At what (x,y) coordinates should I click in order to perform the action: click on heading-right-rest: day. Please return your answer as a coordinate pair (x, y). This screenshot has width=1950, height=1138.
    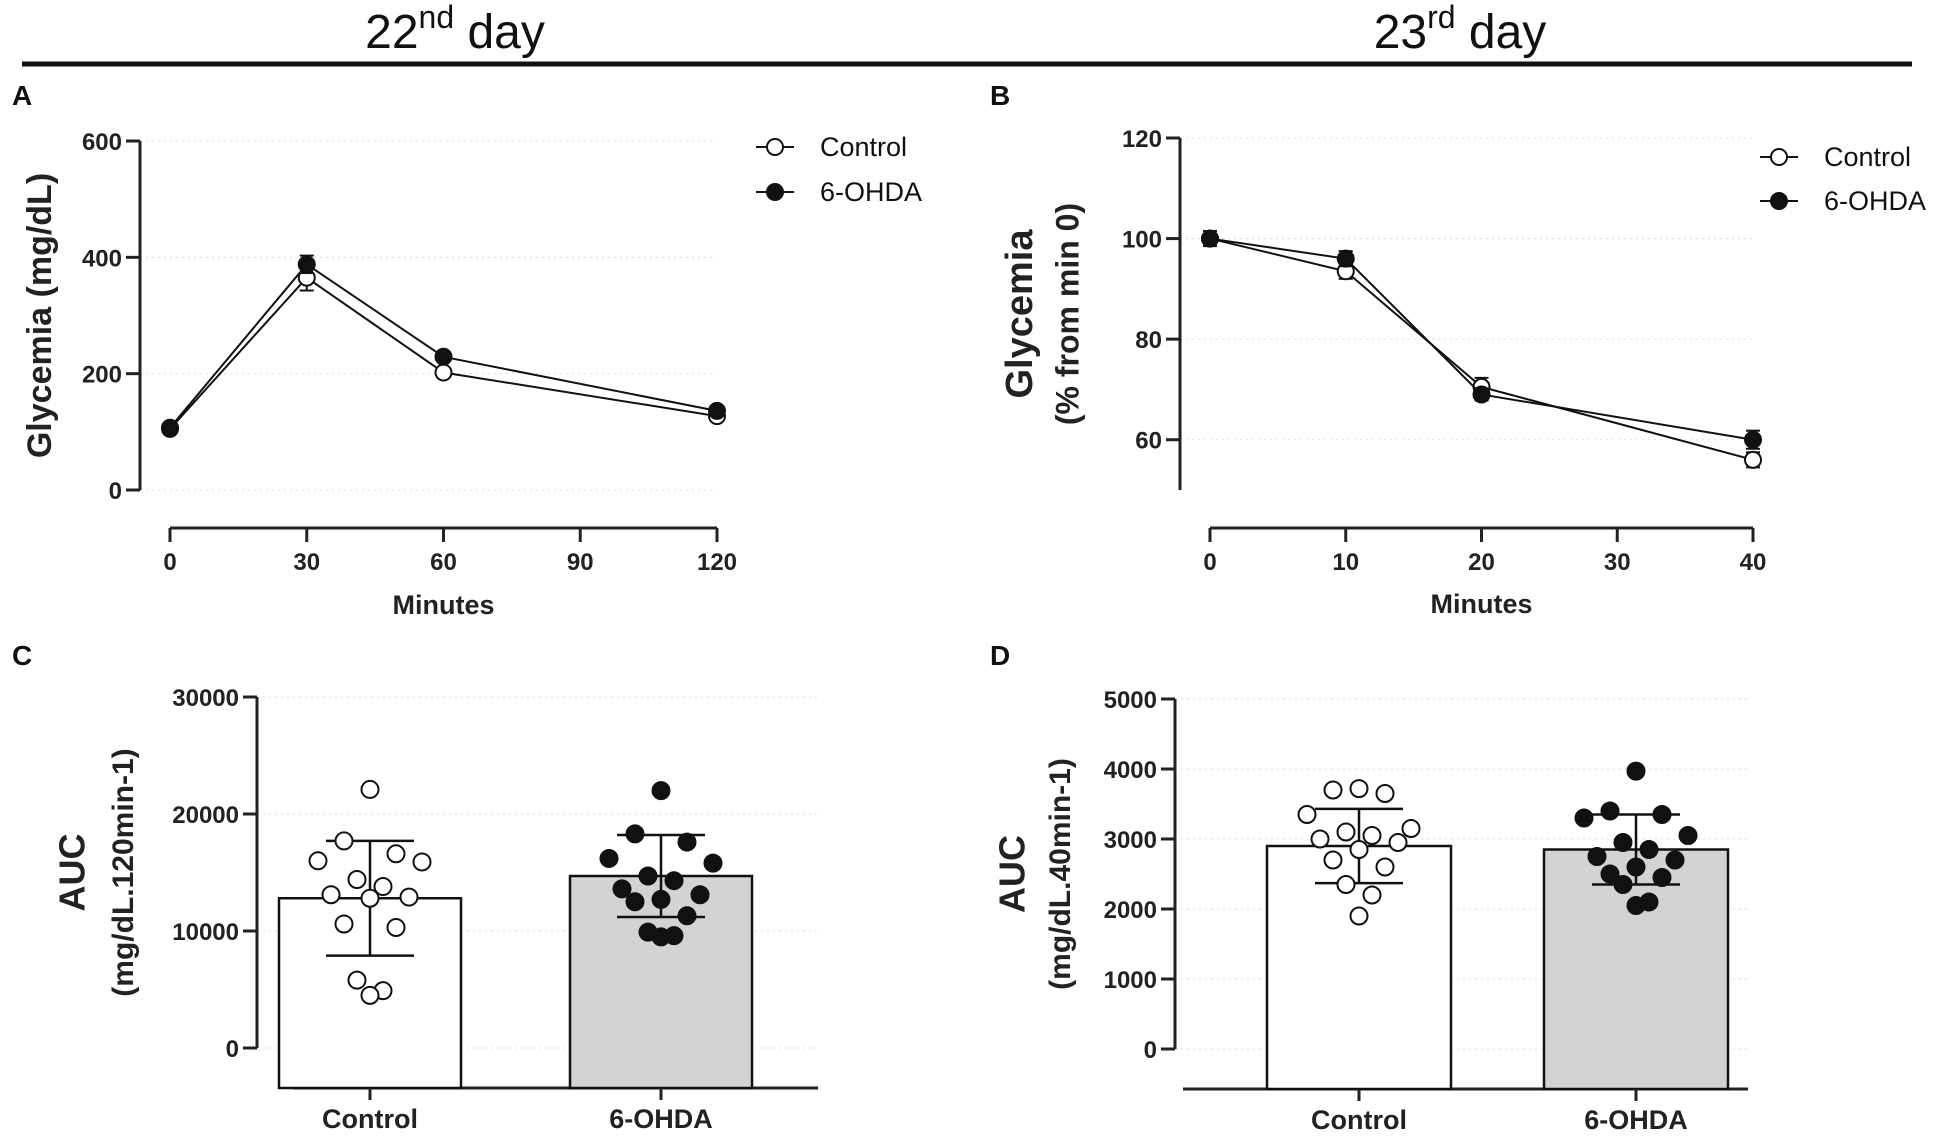
    Looking at the image, I should click on (1501, 32).